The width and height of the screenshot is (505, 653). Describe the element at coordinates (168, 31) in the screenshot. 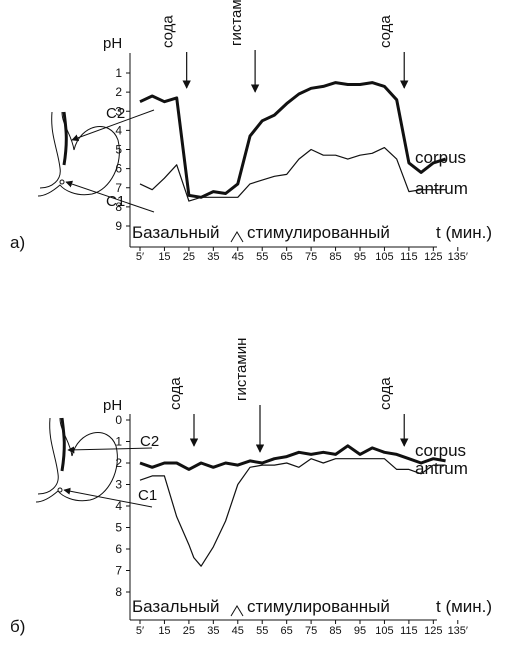

I see `annotation-label-a-0: сода` at that location.